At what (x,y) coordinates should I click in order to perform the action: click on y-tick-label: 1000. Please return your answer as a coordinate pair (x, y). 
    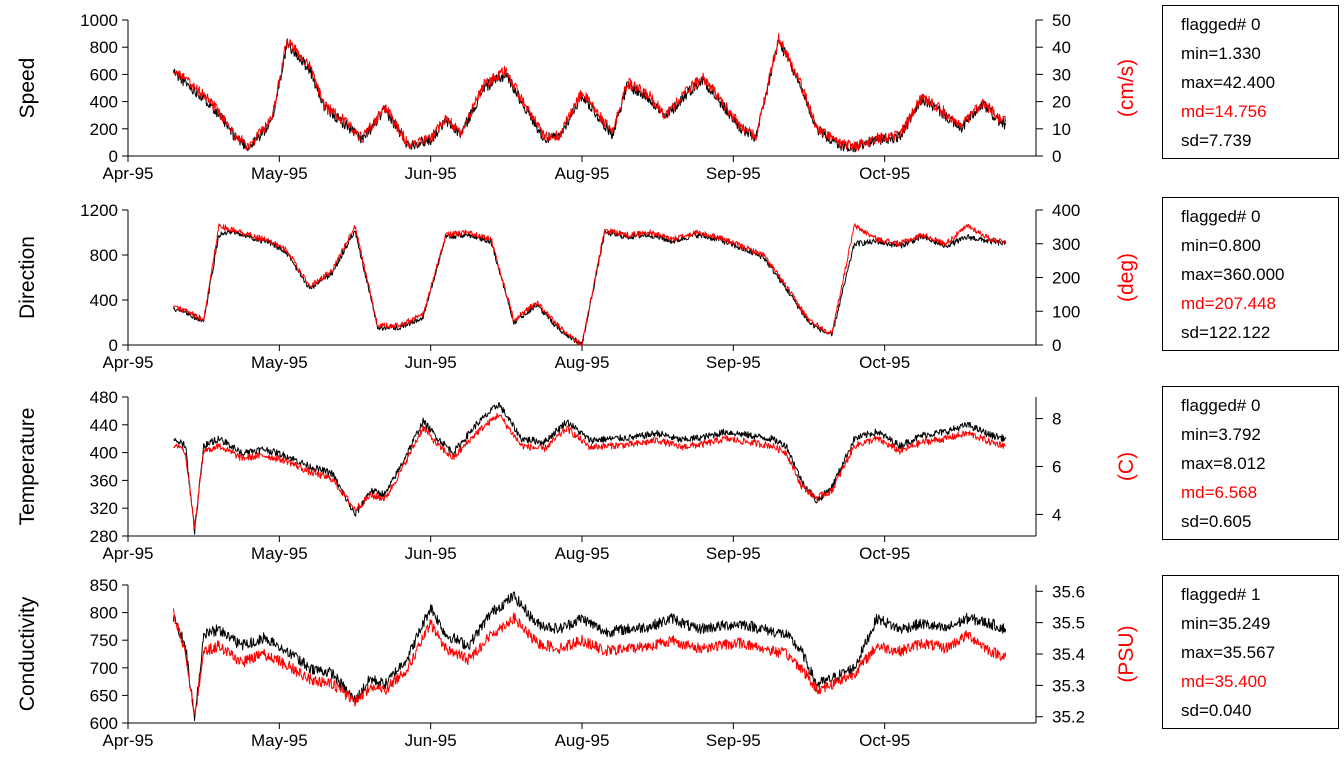
    Looking at the image, I should click on (99, 20).